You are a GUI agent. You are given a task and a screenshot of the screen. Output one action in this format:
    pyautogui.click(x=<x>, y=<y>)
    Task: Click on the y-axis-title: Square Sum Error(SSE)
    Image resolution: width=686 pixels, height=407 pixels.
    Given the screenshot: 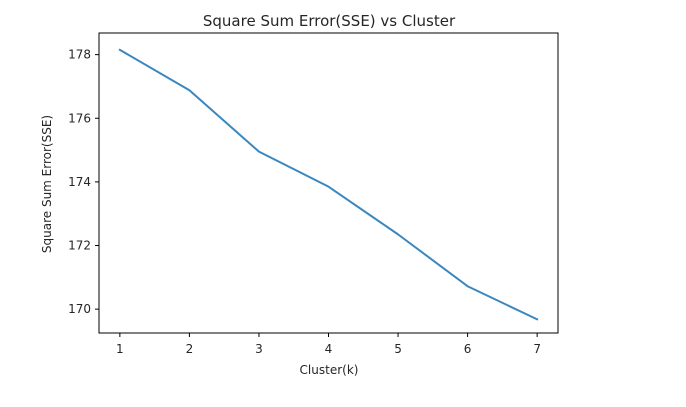 What is the action you would take?
    pyautogui.click(x=47, y=184)
    